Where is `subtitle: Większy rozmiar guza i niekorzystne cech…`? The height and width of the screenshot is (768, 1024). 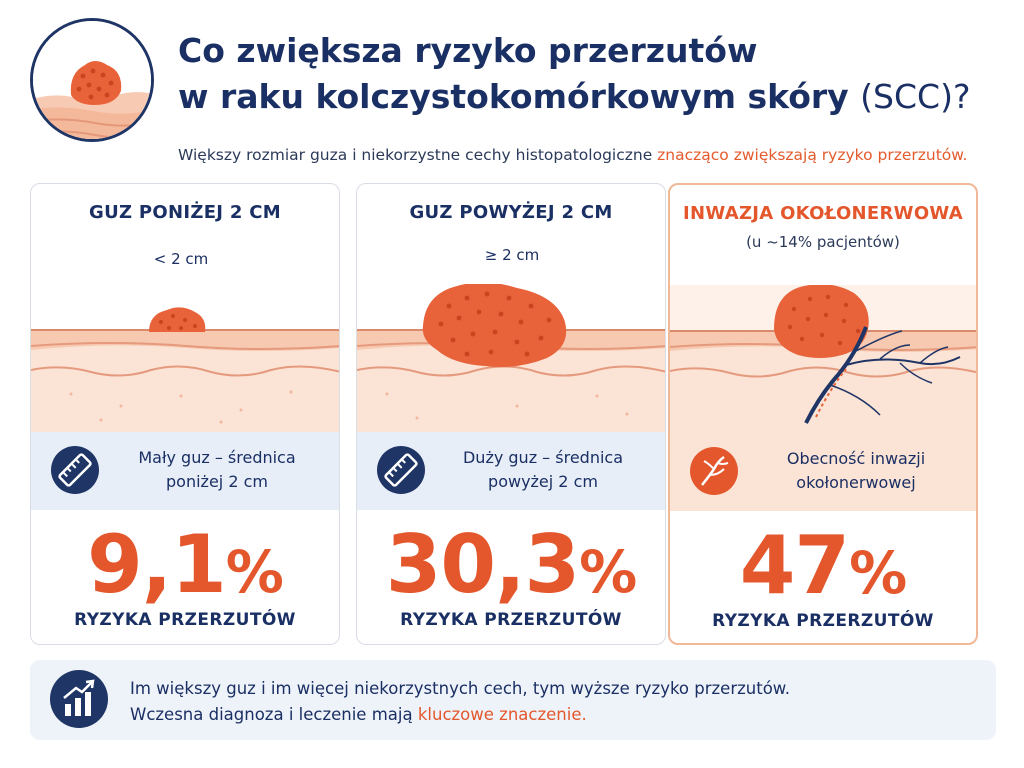
subtitle: Większy rozmiar guza i niekorzystne cech… is located at coordinates (593, 155).